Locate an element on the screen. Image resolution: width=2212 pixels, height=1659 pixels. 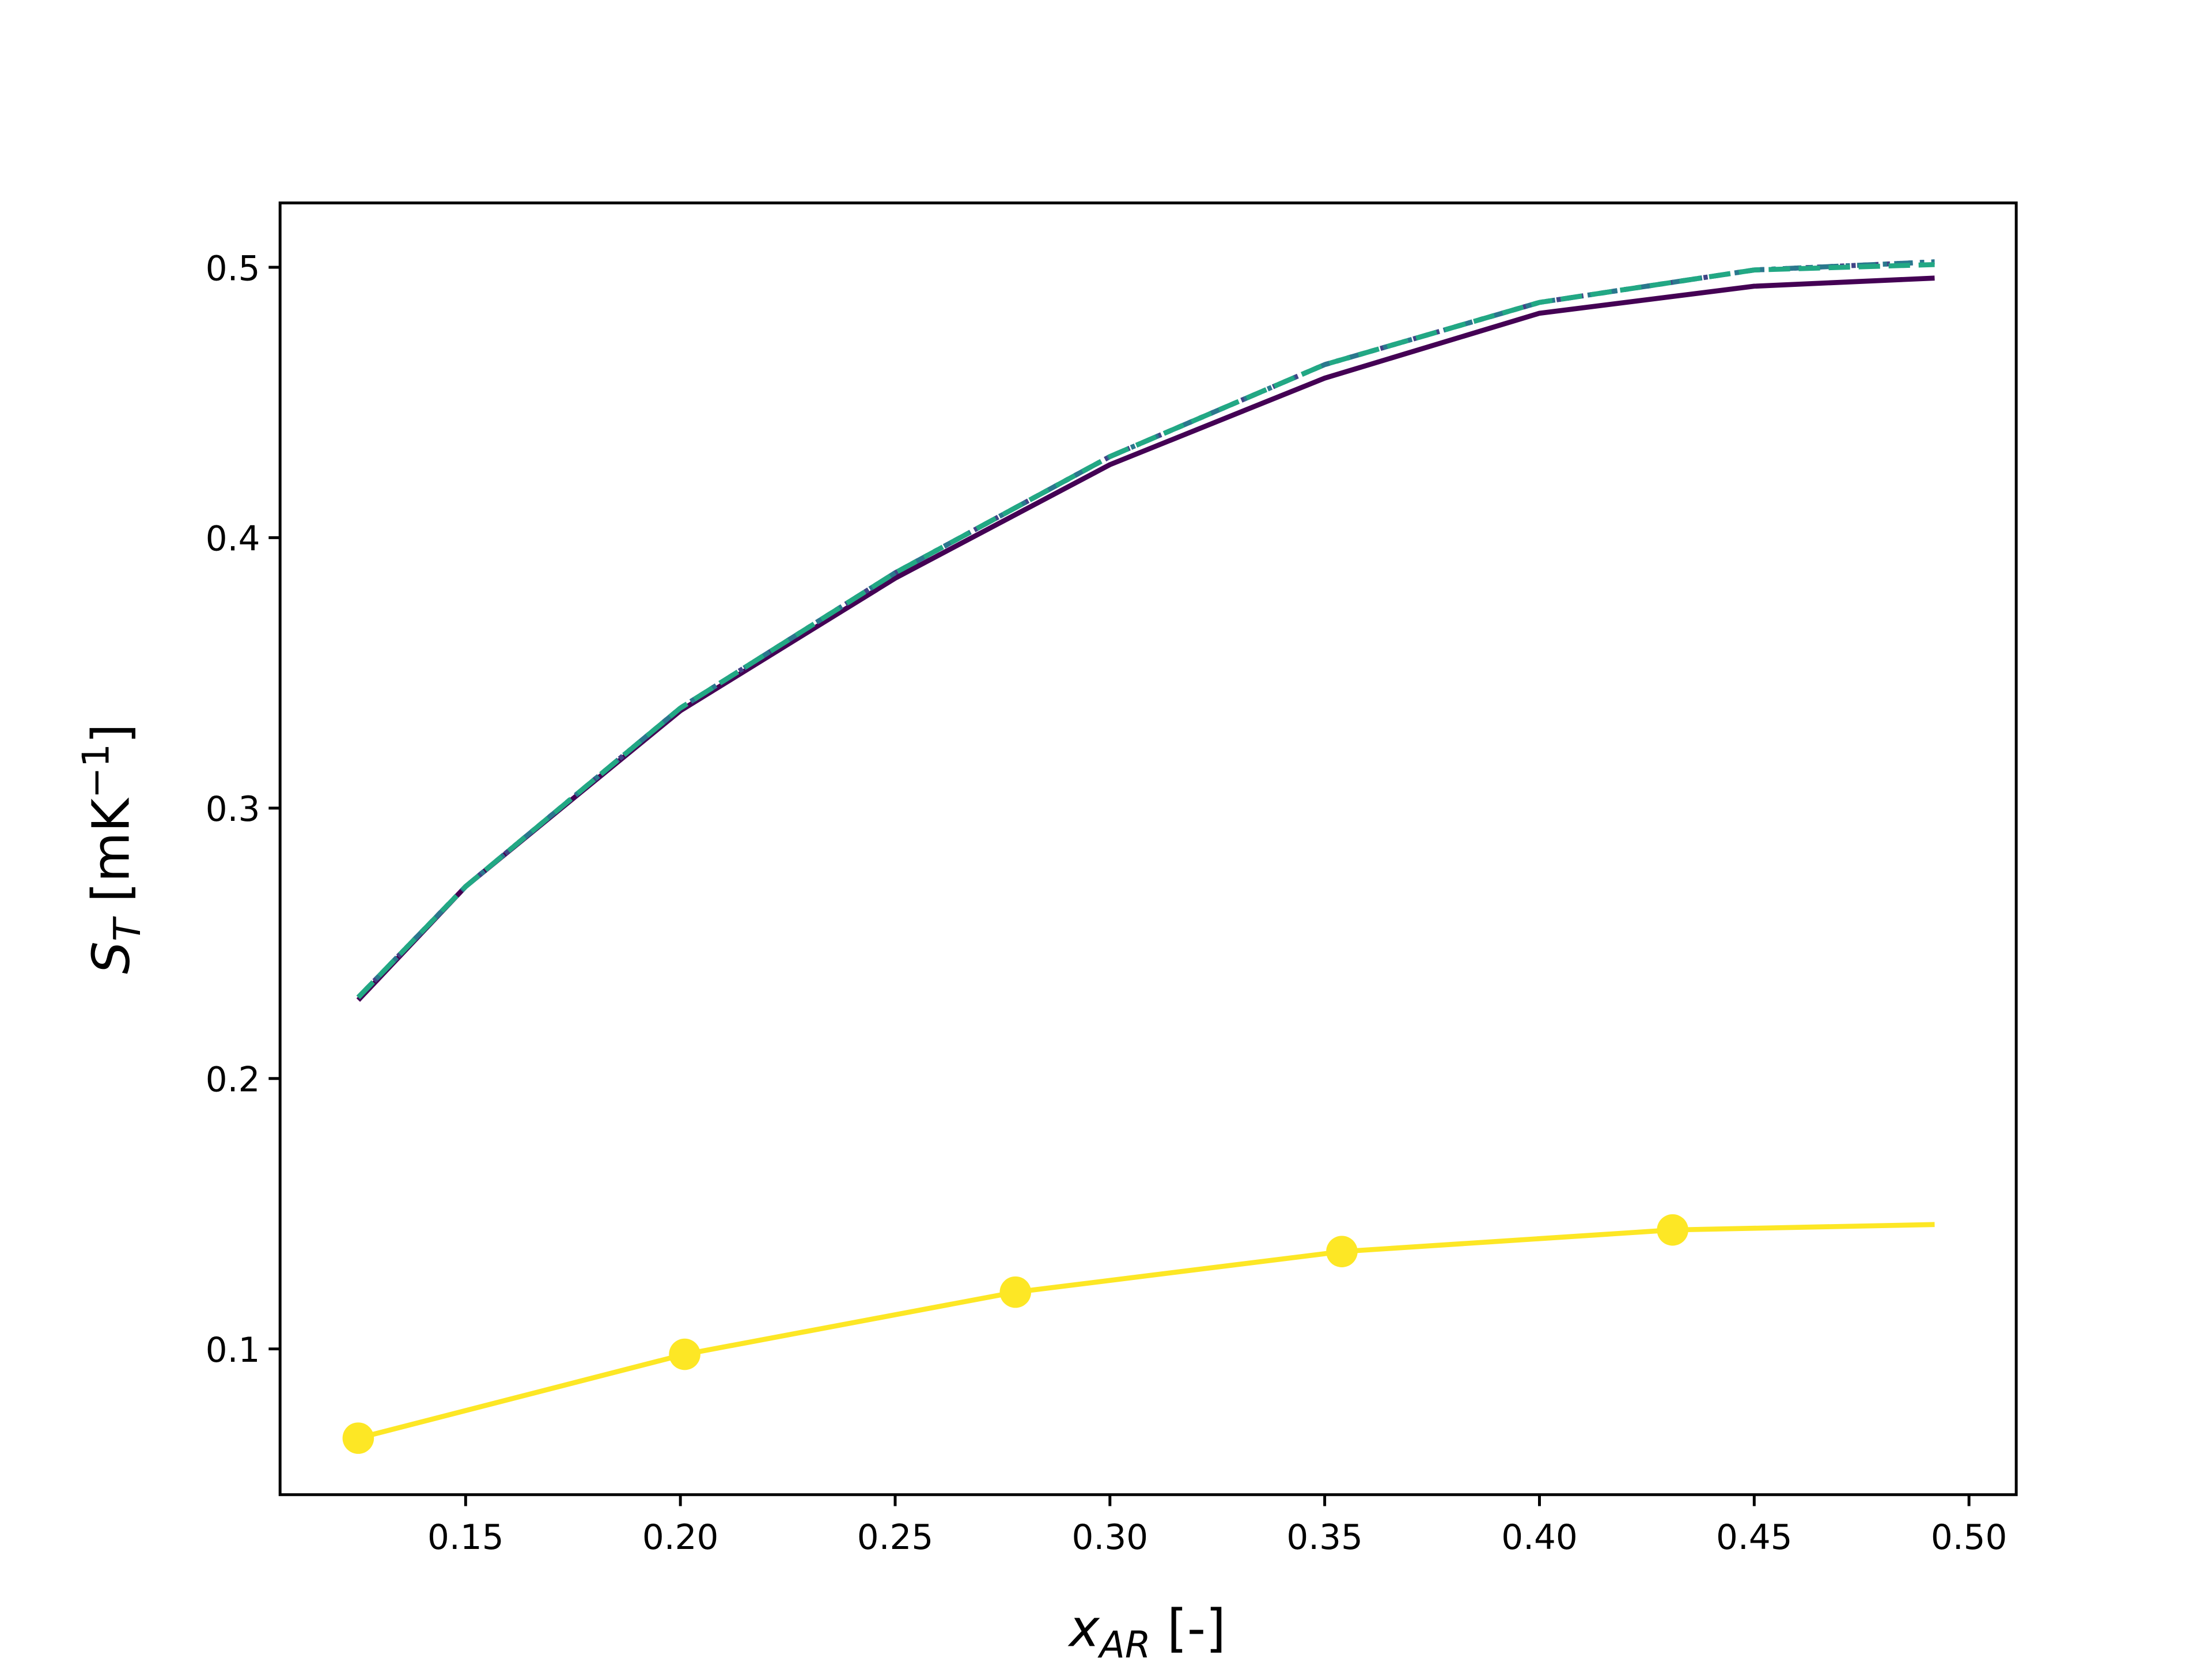
x-label-rest: [-] is located at coordinates (1188, 1629).